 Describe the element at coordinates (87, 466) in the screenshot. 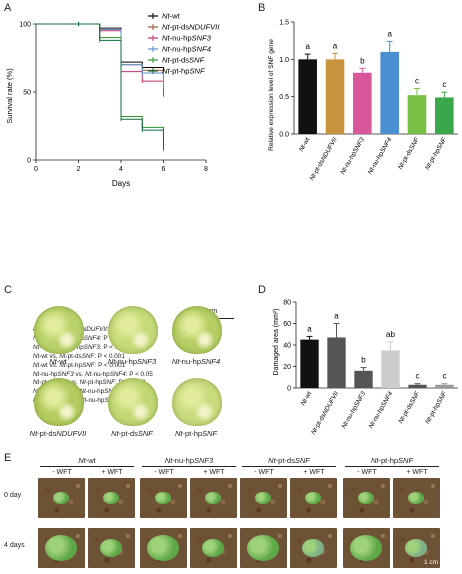

I see `seedling-group-rule` at that location.